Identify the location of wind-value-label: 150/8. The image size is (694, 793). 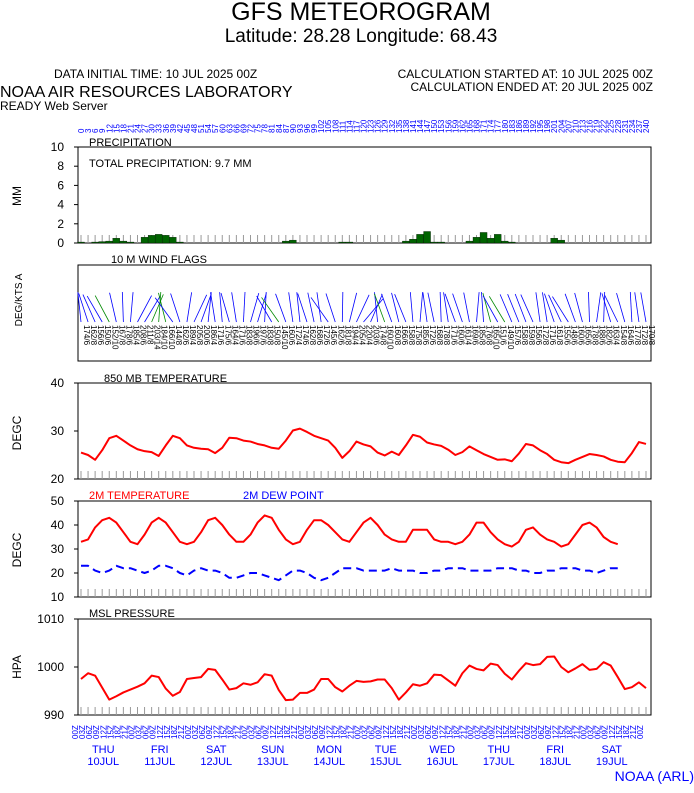
(277, 335).